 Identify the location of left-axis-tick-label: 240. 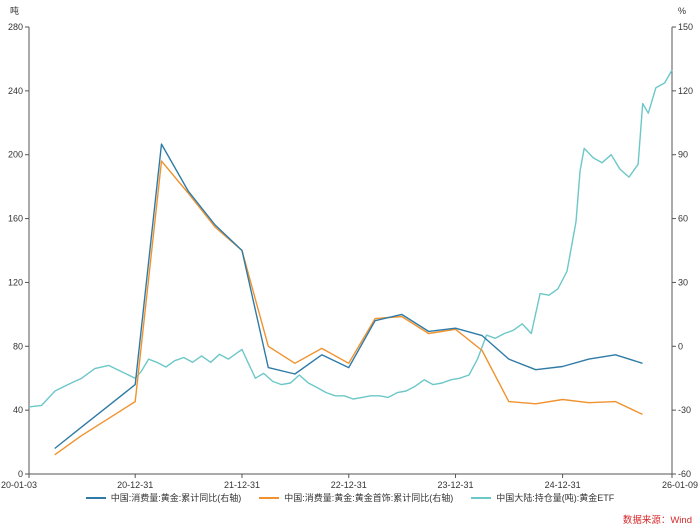
(15, 91).